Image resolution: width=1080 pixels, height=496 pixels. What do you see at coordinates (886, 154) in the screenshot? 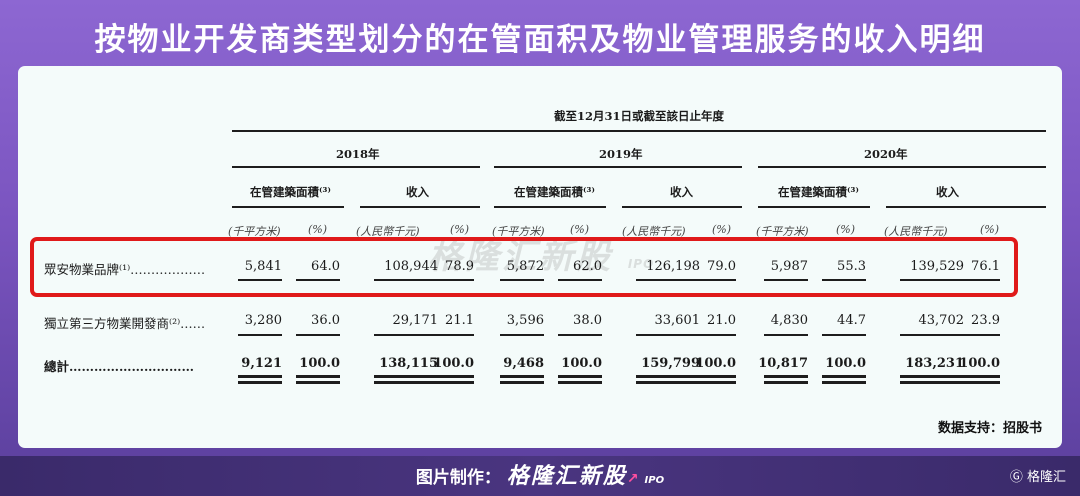
I see `year-2020: 2020年` at bounding box center [886, 154].